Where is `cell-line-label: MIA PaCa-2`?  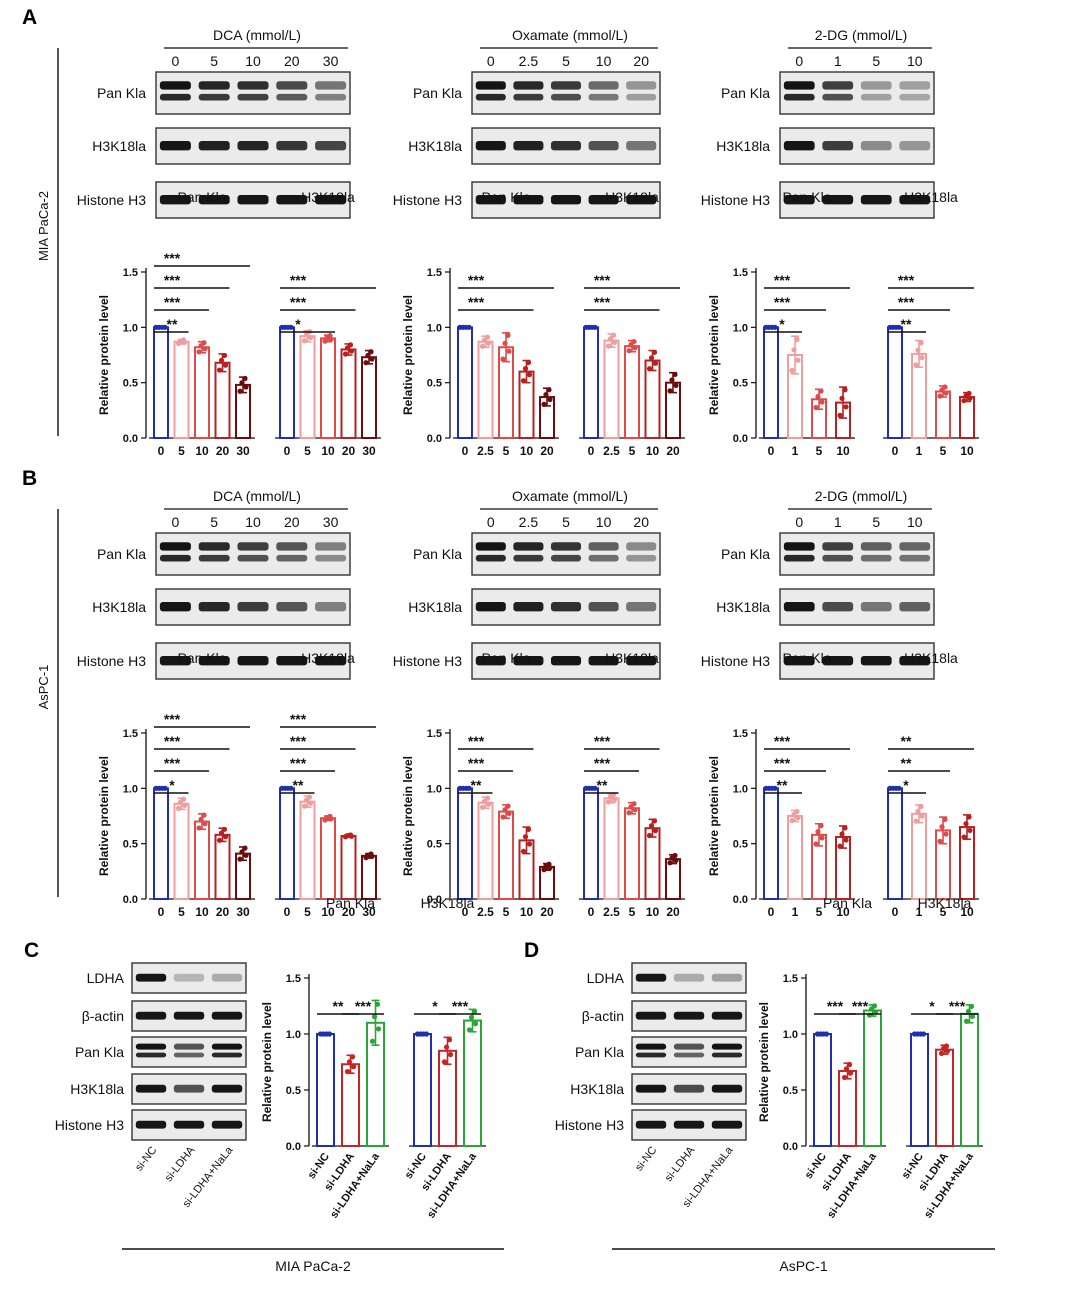 cell-line-label: MIA PaCa-2 is located at coordinates (313, 1266).